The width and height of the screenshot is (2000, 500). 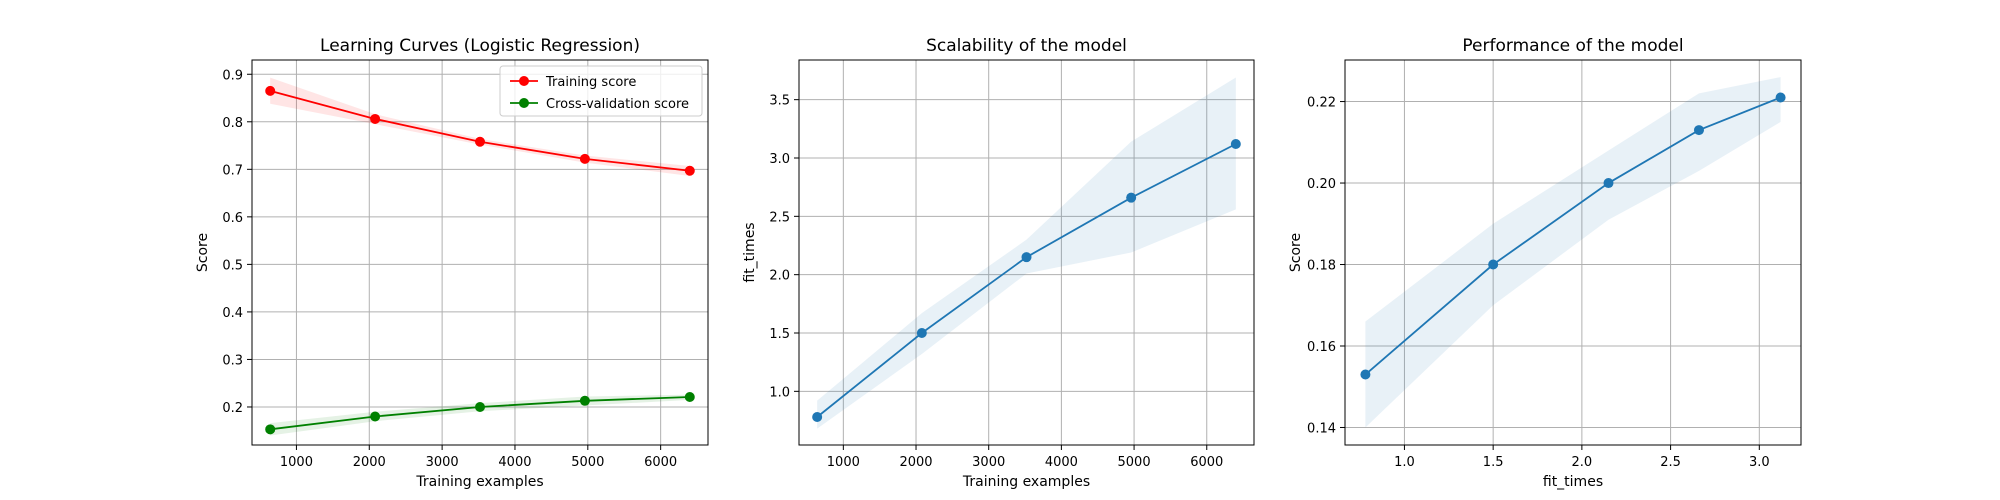 What do you see at coordinates (779, 101) in the screenshot?
I see `y-tick-label: 3.5` at bounding box center [779, 101].